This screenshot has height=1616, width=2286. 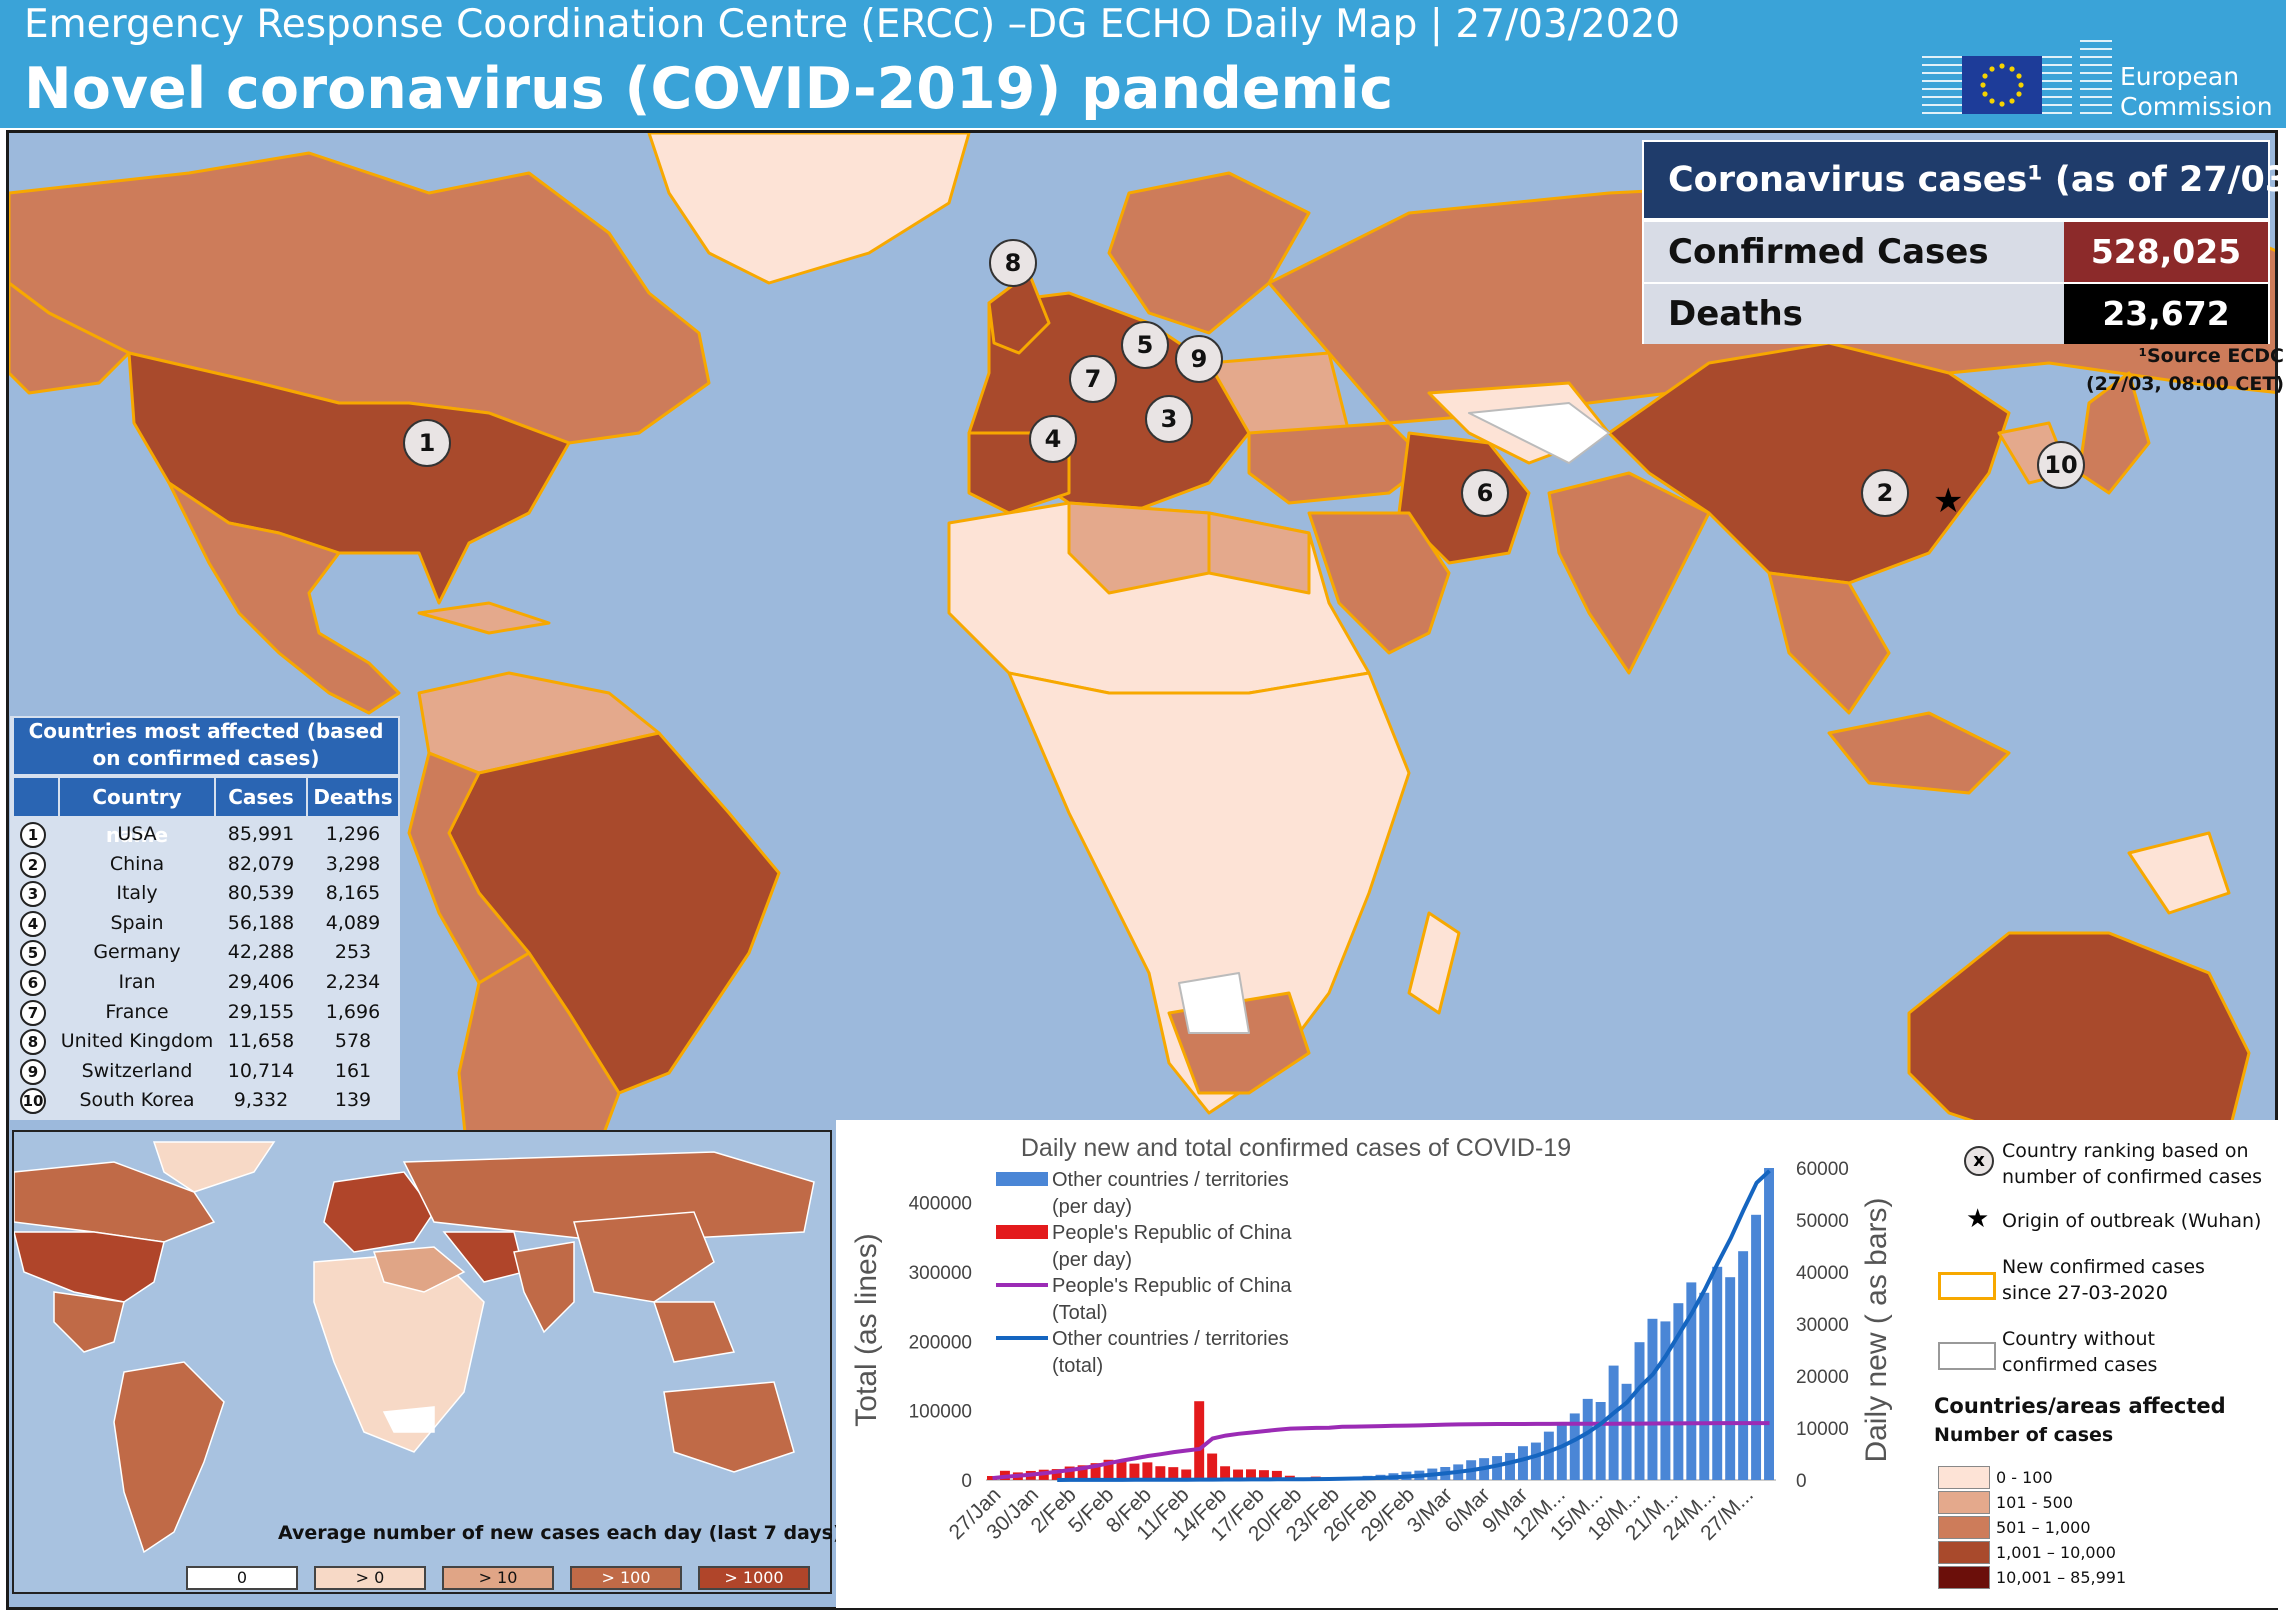 What do you see at coordinates (137, 893) in the screenshot?
I see `row-country: Italy` at bounding box center [137, 893].